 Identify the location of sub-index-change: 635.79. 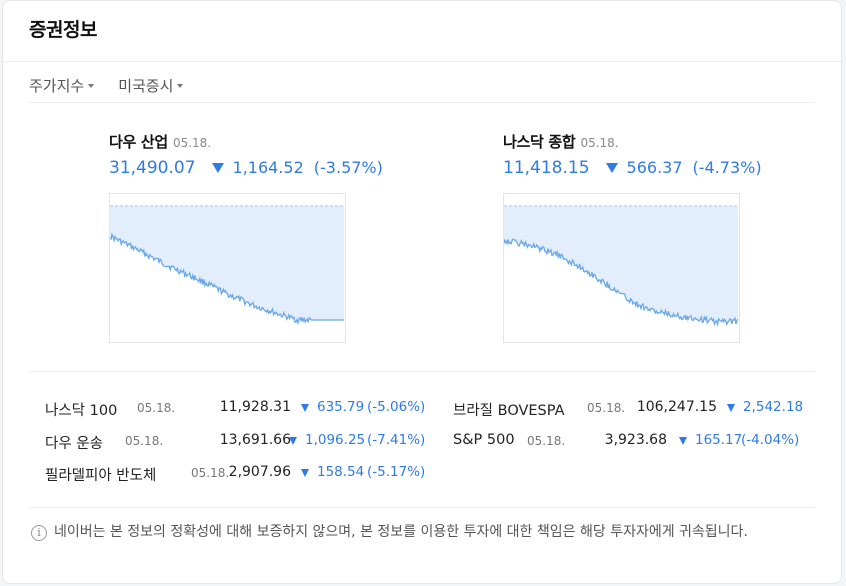
(341, 407).